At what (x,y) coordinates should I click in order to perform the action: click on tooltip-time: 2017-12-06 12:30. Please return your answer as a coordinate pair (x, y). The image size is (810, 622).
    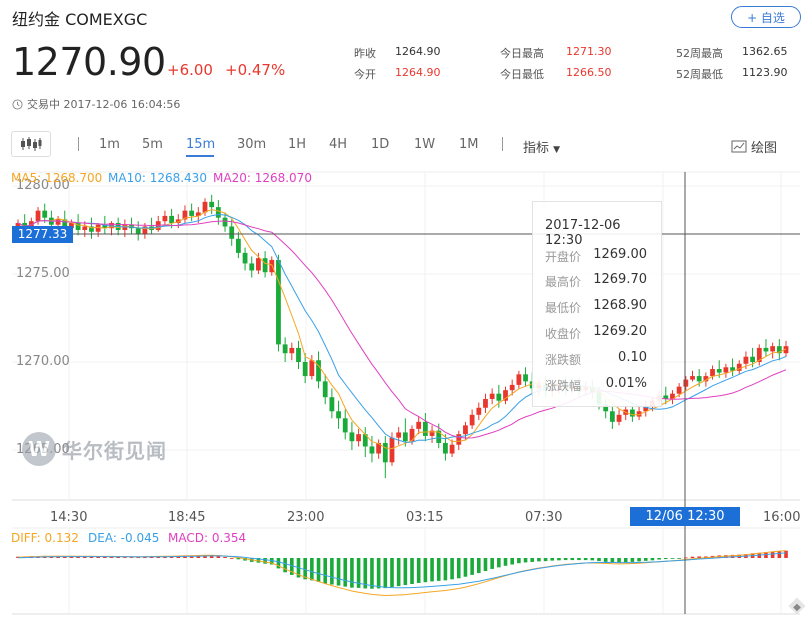
    Looking at the image, I should click on (583, 233).